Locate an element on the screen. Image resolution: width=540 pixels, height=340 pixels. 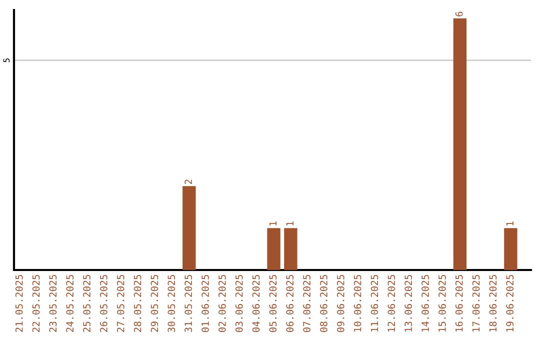
x-tick-label: 02.06.2025 is located at coordinates (222, 303).